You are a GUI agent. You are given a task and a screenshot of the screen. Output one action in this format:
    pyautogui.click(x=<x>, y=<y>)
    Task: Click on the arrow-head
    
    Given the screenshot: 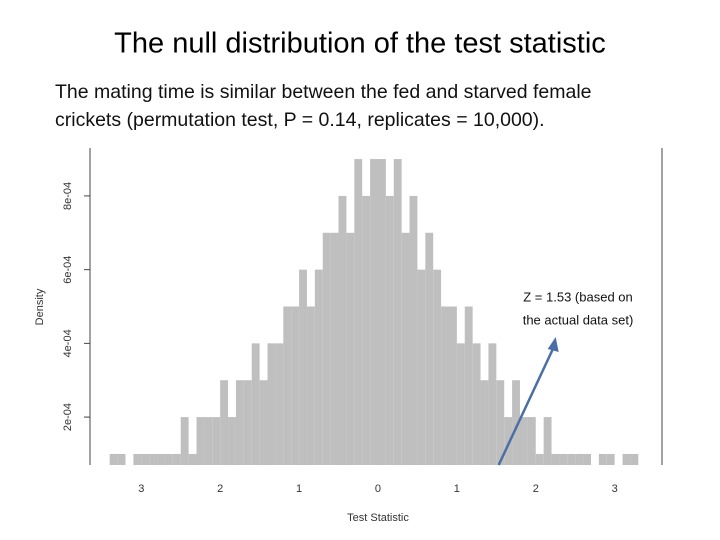 What is the action you would take?
    pyautogui.click(x=553, y=344)
    